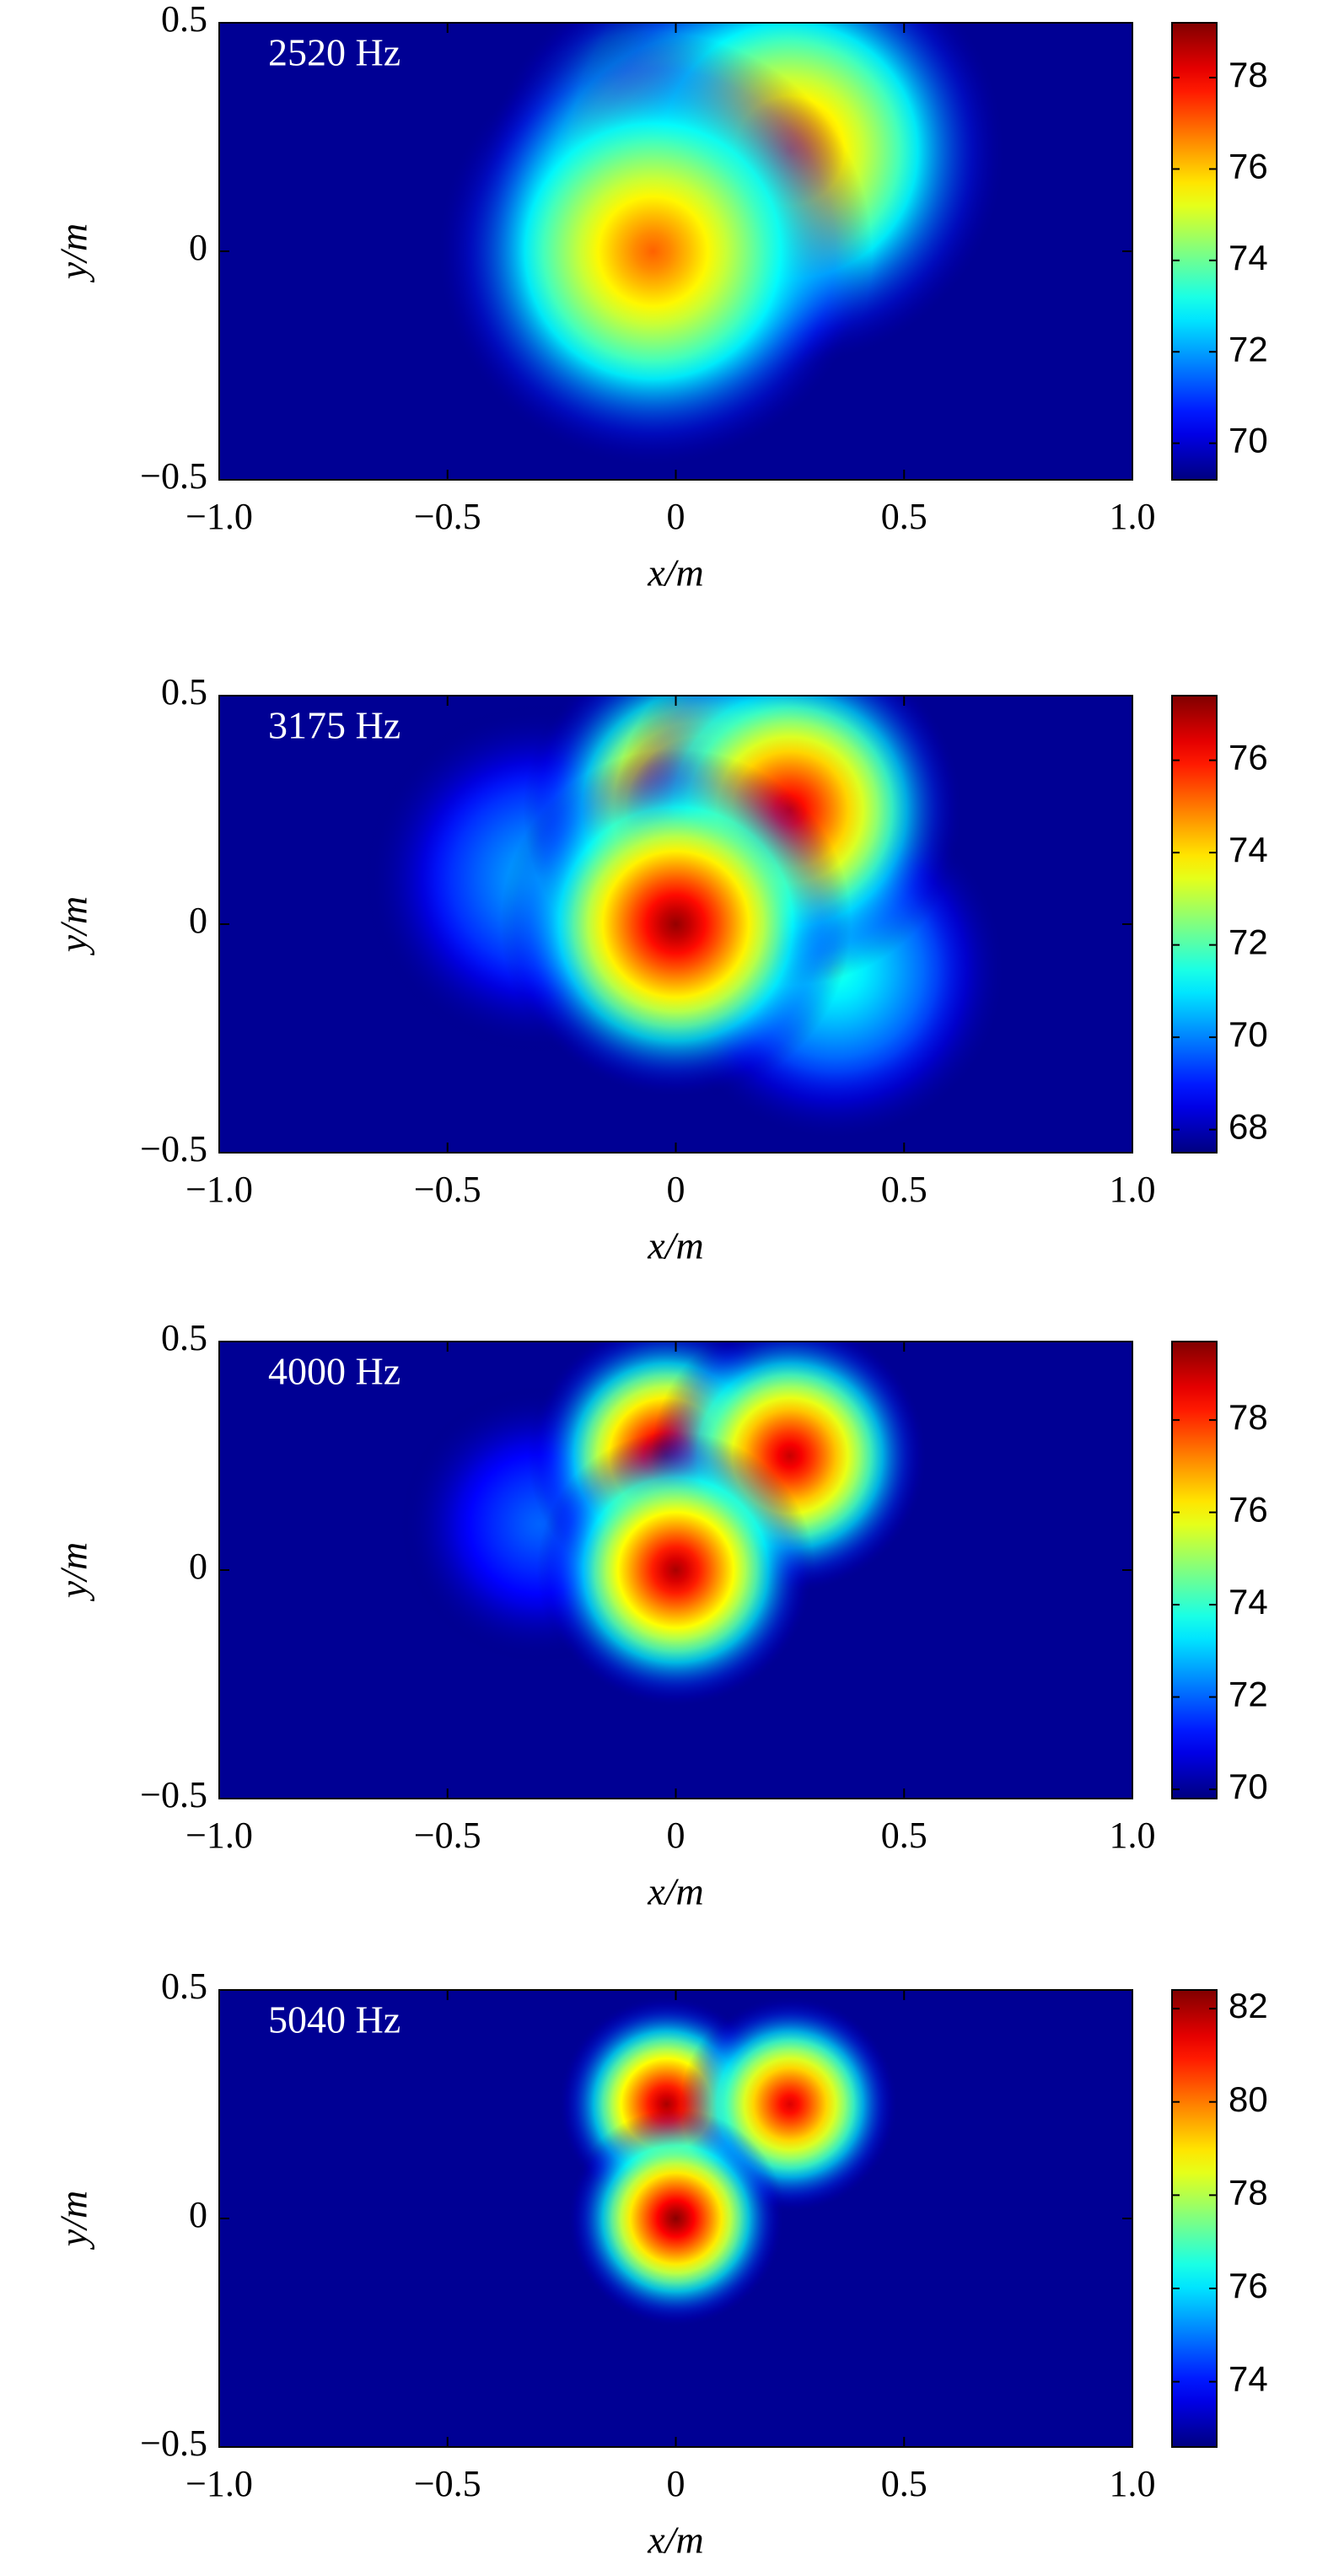  What do you see at coordinates (334, 53) in the screenshot?
I see `panel-annotation: 2520 Hz` at bounding box center [334, 53].